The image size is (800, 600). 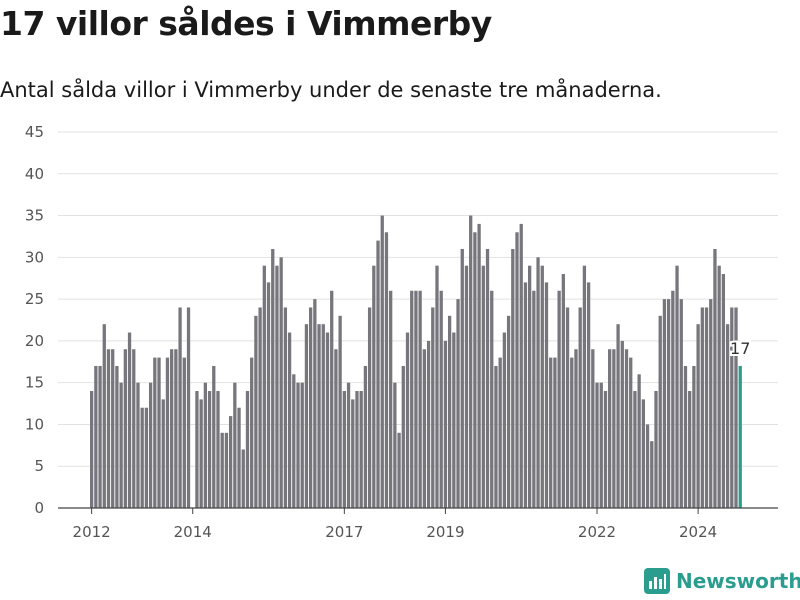 What do you see at coordinates (657, 581) in the screenshot?
I see `bar-chart-logo-icon` at bounding box center [657, 581].